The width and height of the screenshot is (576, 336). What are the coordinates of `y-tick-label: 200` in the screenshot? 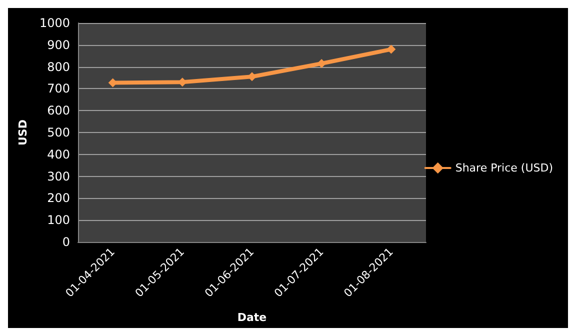 It's located at (58, 198).